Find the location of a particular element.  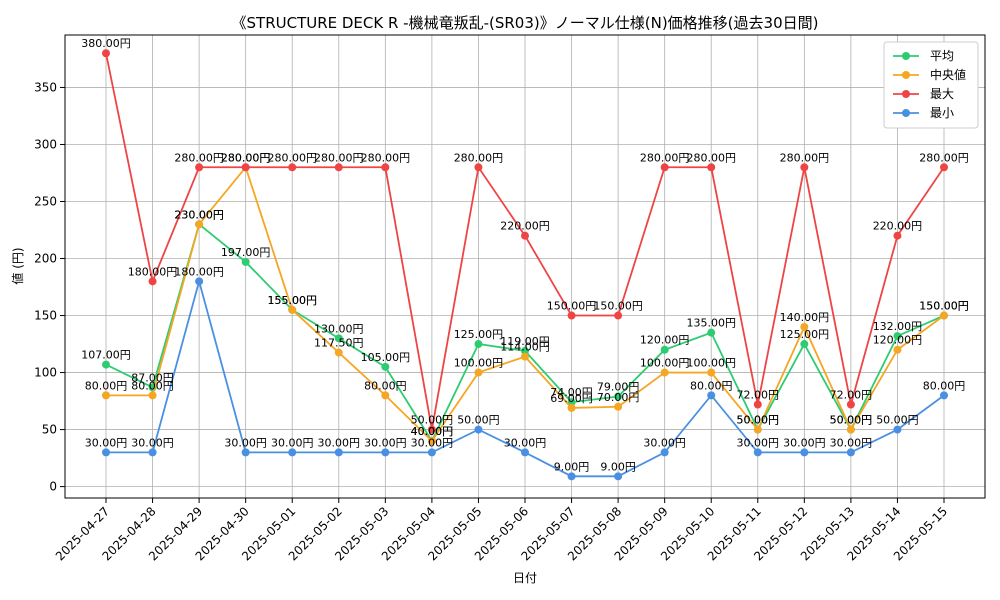

data-label: 197.00円 is located at coordinates (246, 252).